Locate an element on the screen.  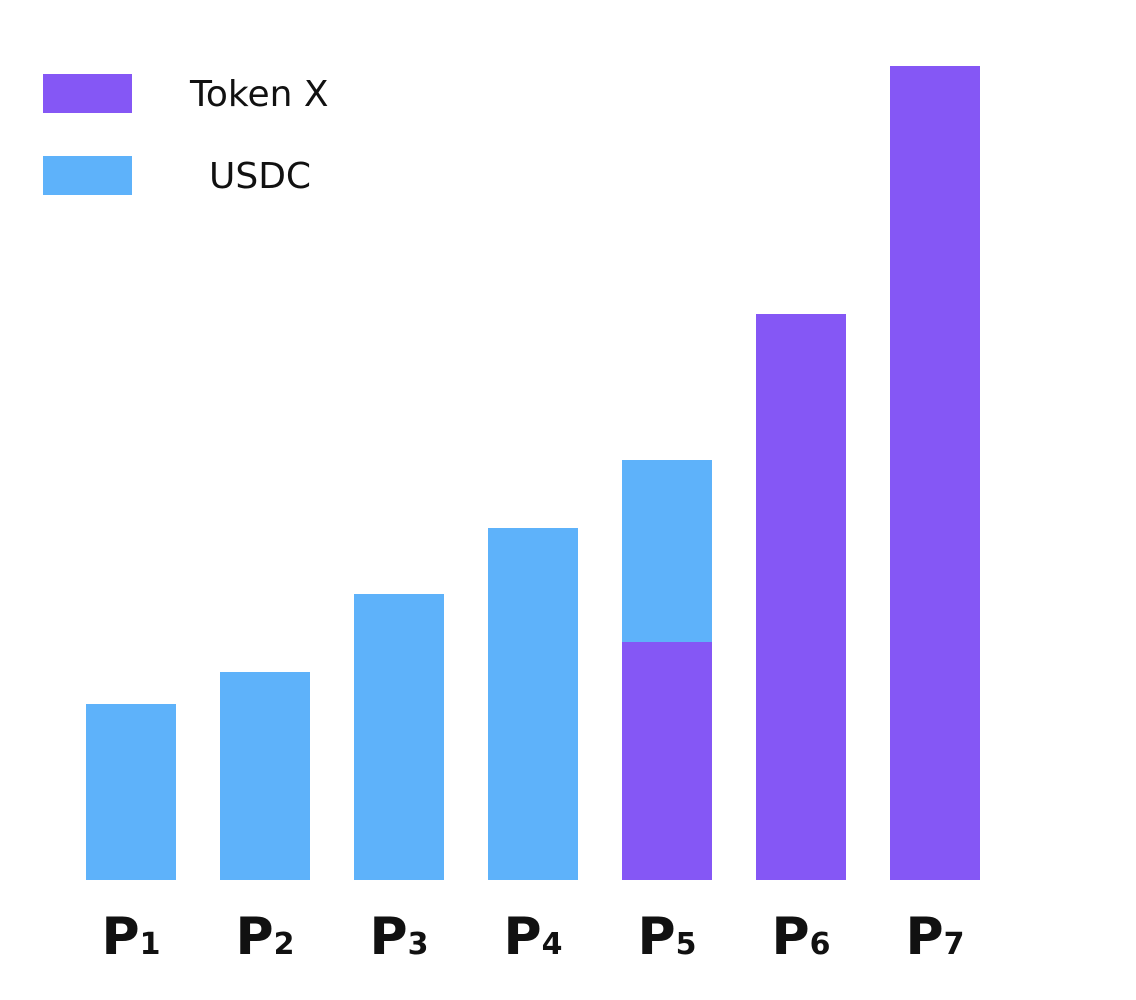
x-tick-label: P3 is located at coordinates (399, 937).